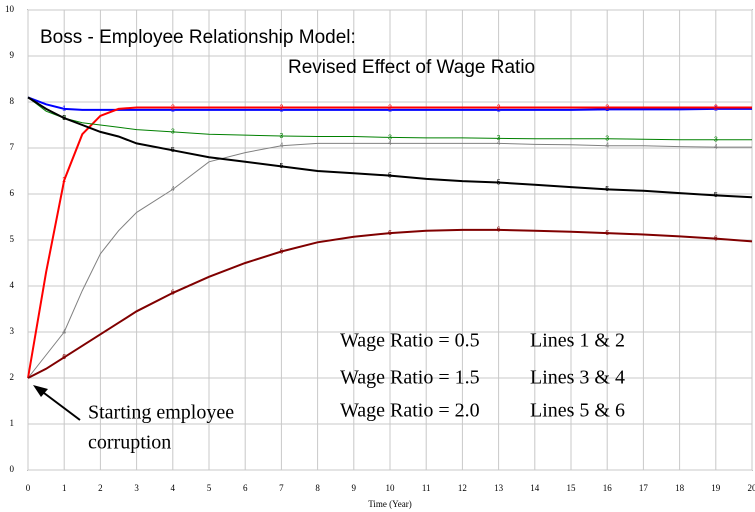 This screenshot has height=512, width=755. Describe the element at coordinates (209, 488) in the screenshot. I see `x-tick-label: 5` at that location.